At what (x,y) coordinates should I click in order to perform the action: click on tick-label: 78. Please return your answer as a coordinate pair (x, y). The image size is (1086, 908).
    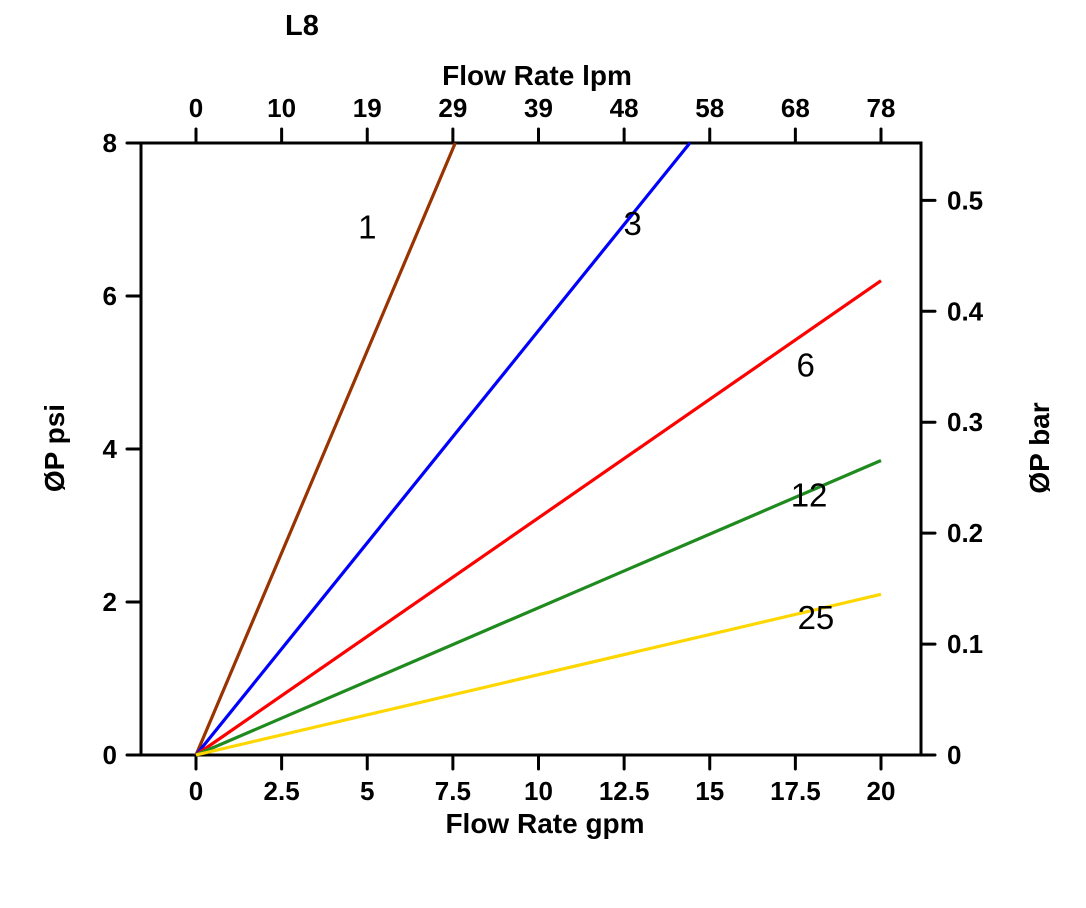
    Looking at the image, I should click on (881, 108).